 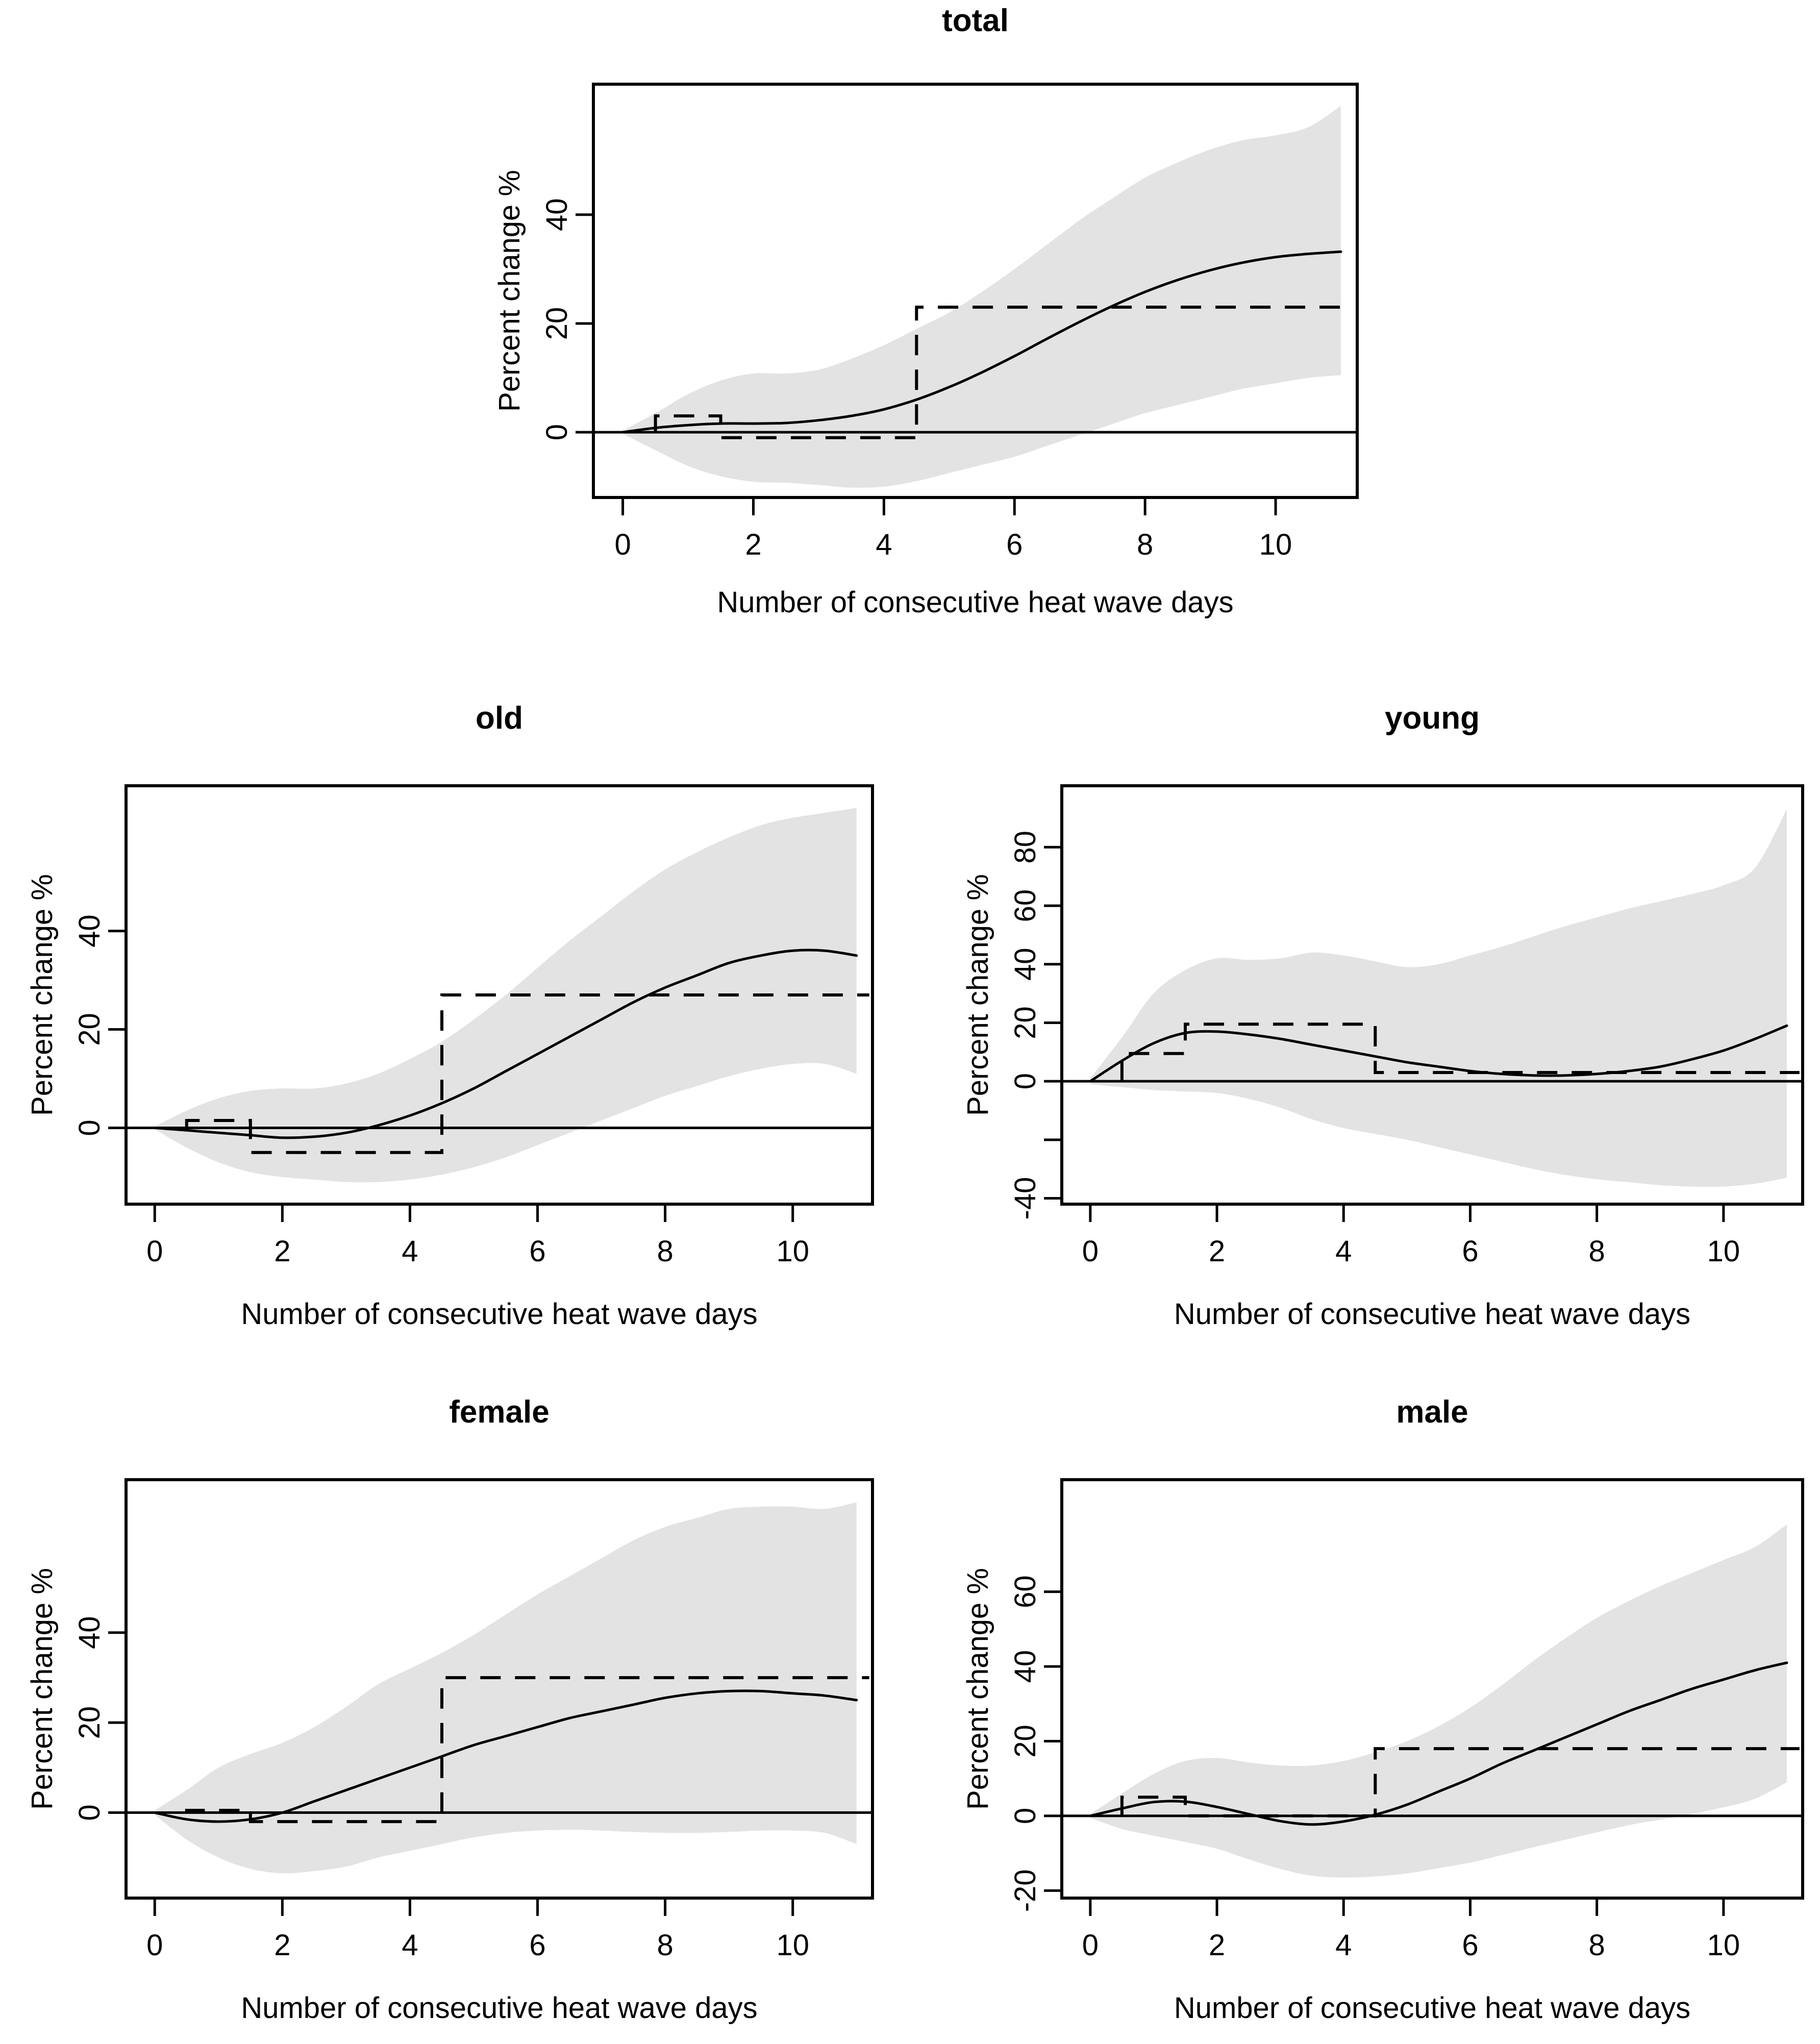 I want to click on y-tick-label: -20, so click(x=1025, y=1890).